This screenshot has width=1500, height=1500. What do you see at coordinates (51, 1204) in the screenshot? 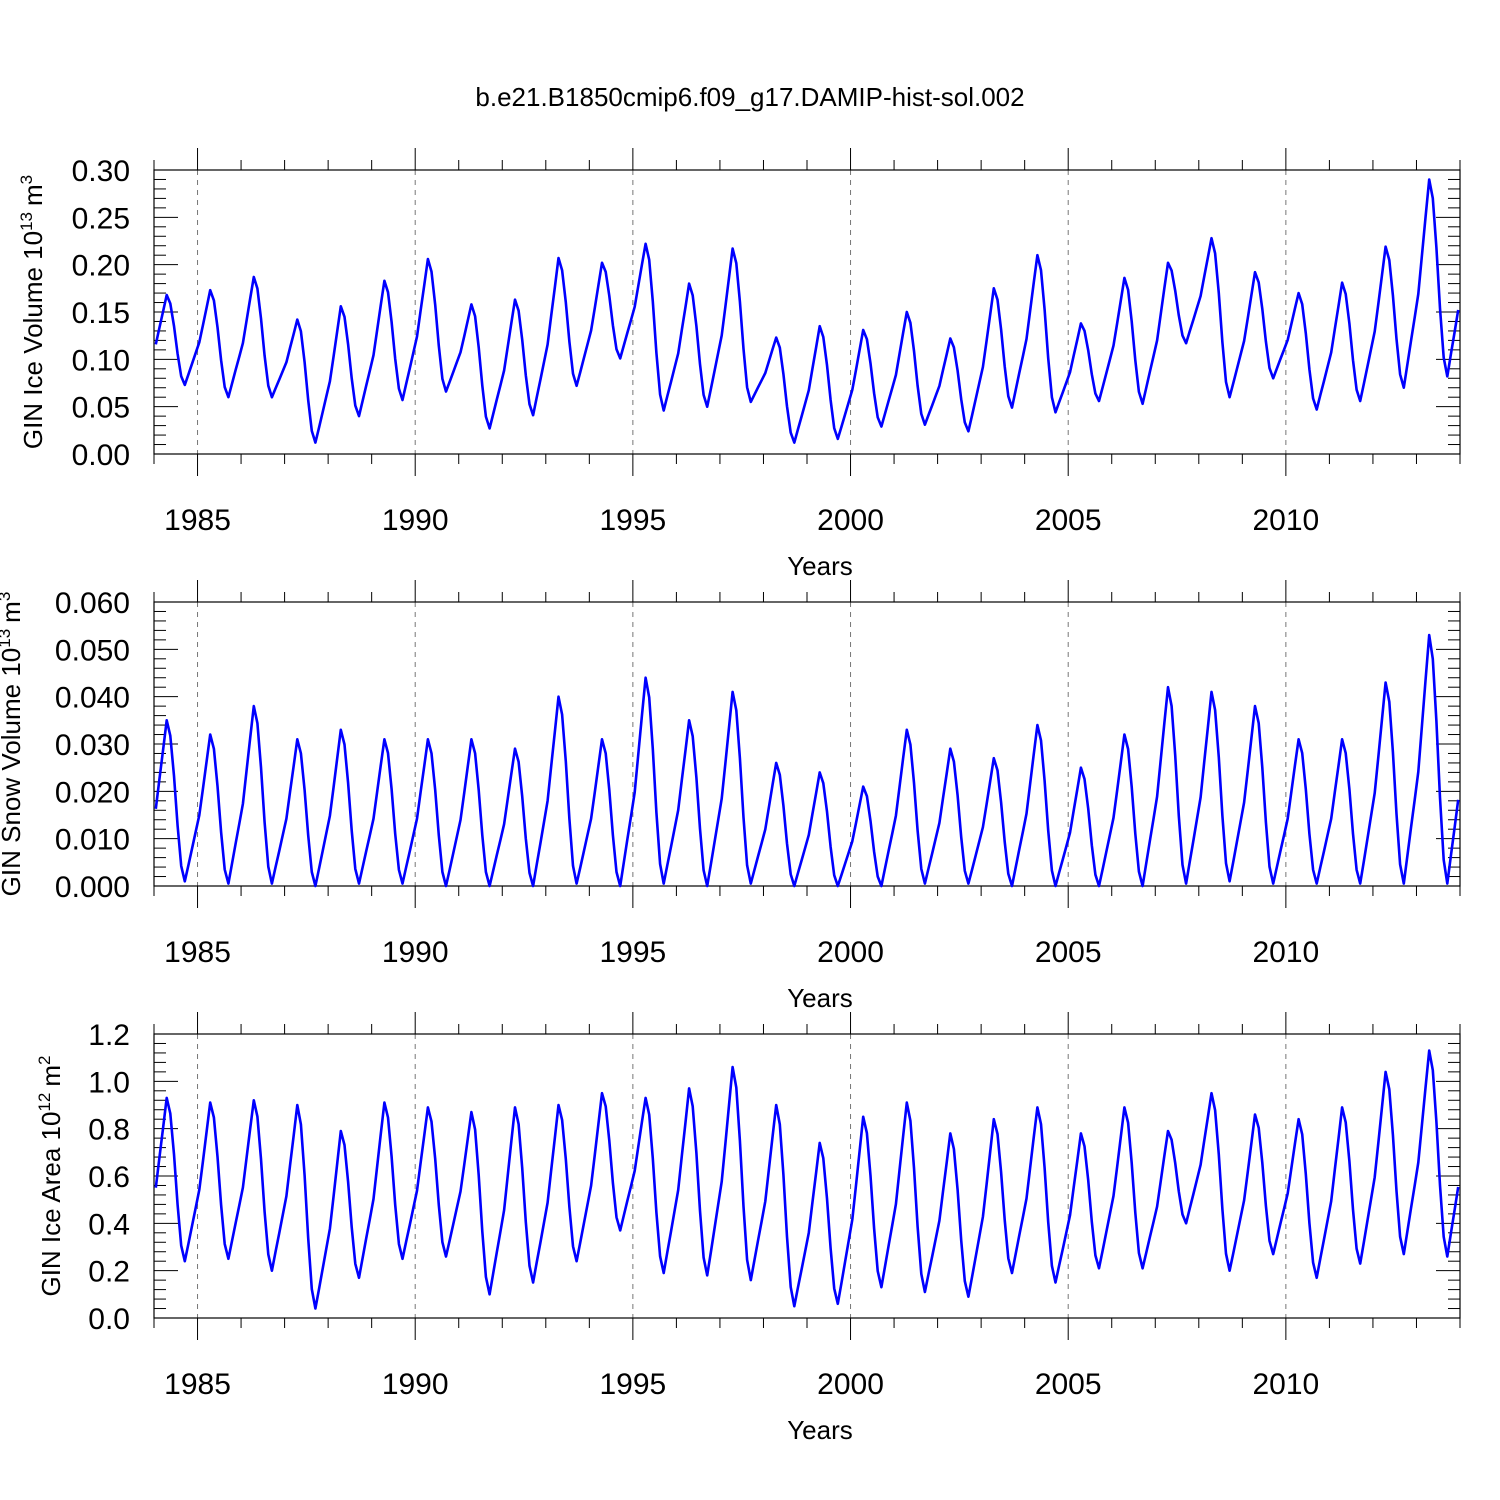
I see `y-label-main: GIN Ice Area 10` at bounding box center [51, 1204].